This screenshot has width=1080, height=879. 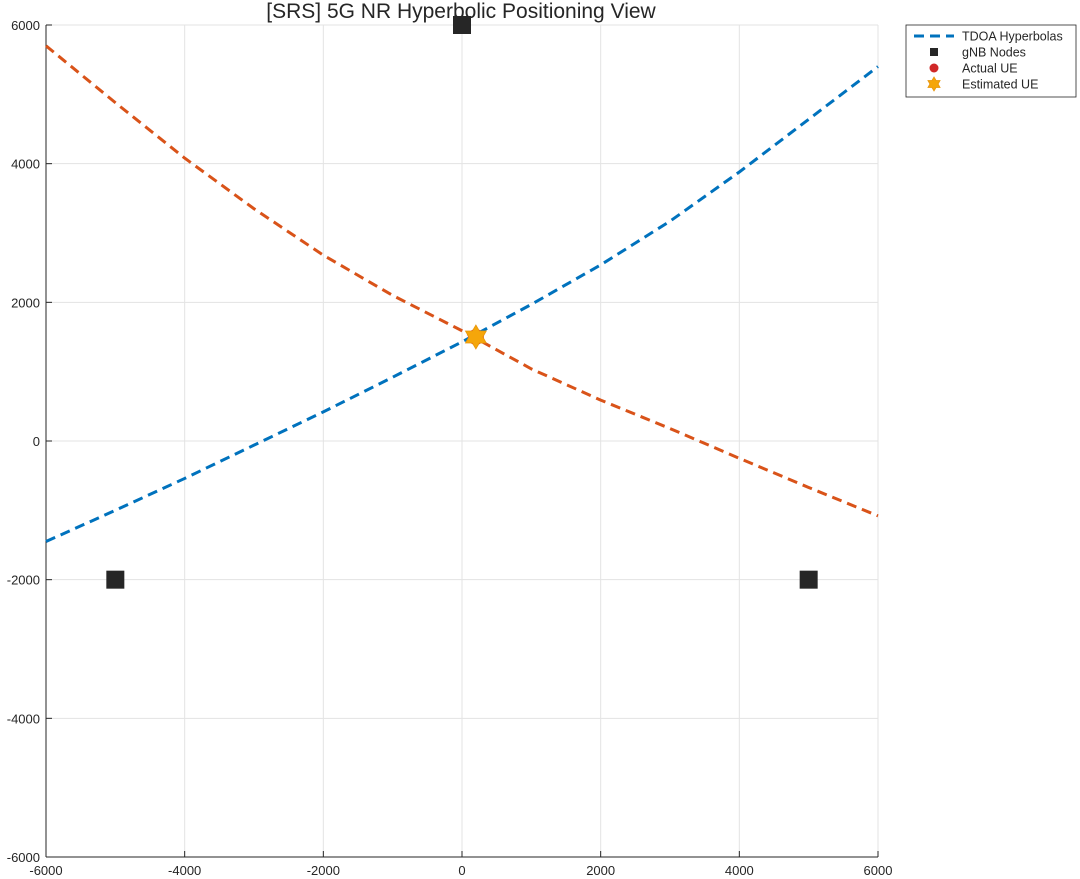 What do you see at coordinates (36, 441) in the screenshot?
I see `y-tick-label-3: 0` at bounding box center [36, 441].